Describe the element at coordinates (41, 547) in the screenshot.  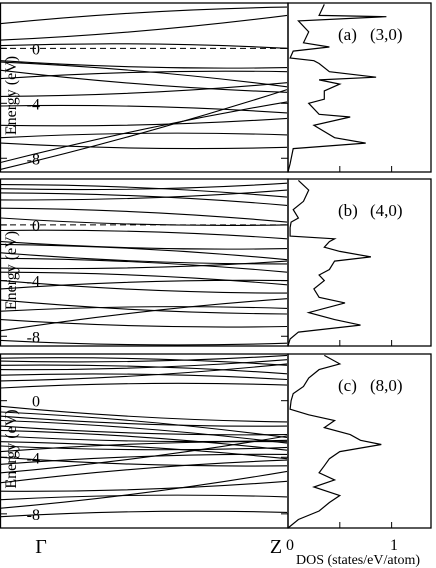
I see `k-label-gamma: Γ` at that location.